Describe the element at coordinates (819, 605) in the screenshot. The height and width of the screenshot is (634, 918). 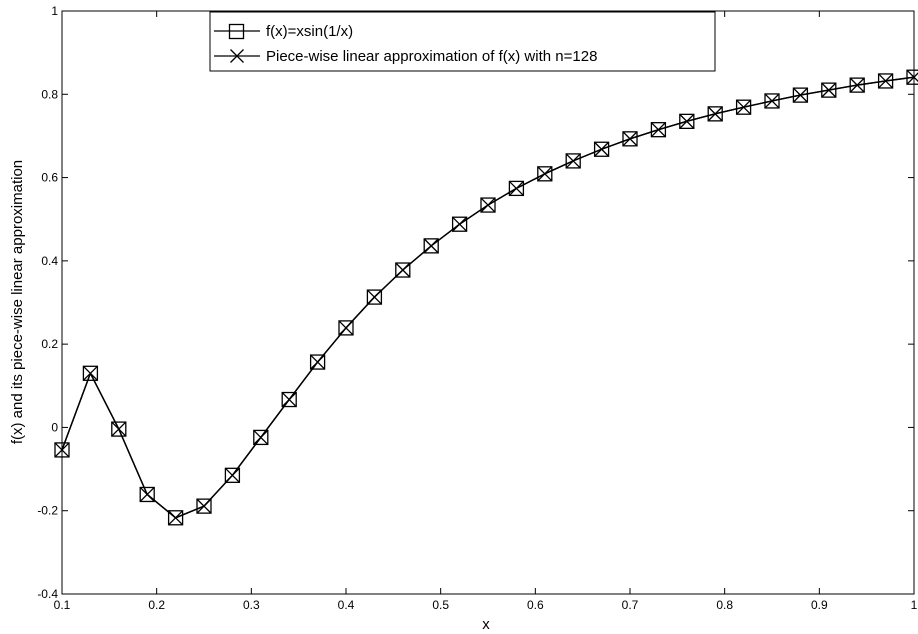
I see `x-tick-label: 0.9` at that location.